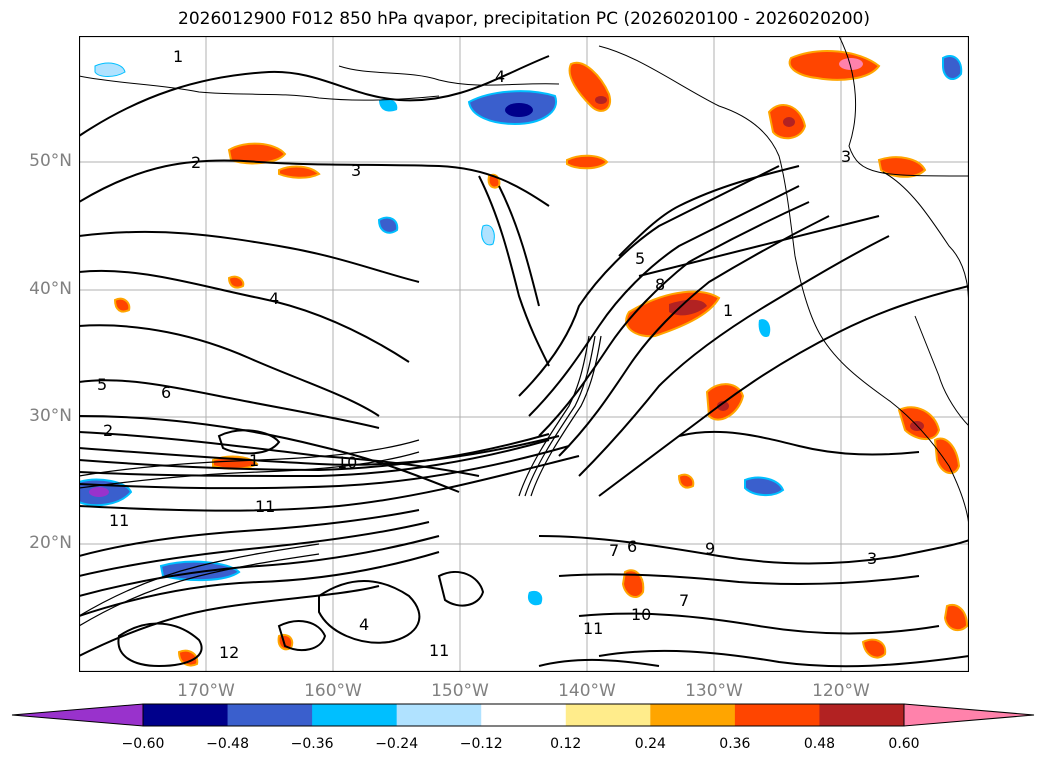 Image resolution: width=1047 pixels, height=765 pixels. I want to click on contour-label-7: 7, so click(614, 550).